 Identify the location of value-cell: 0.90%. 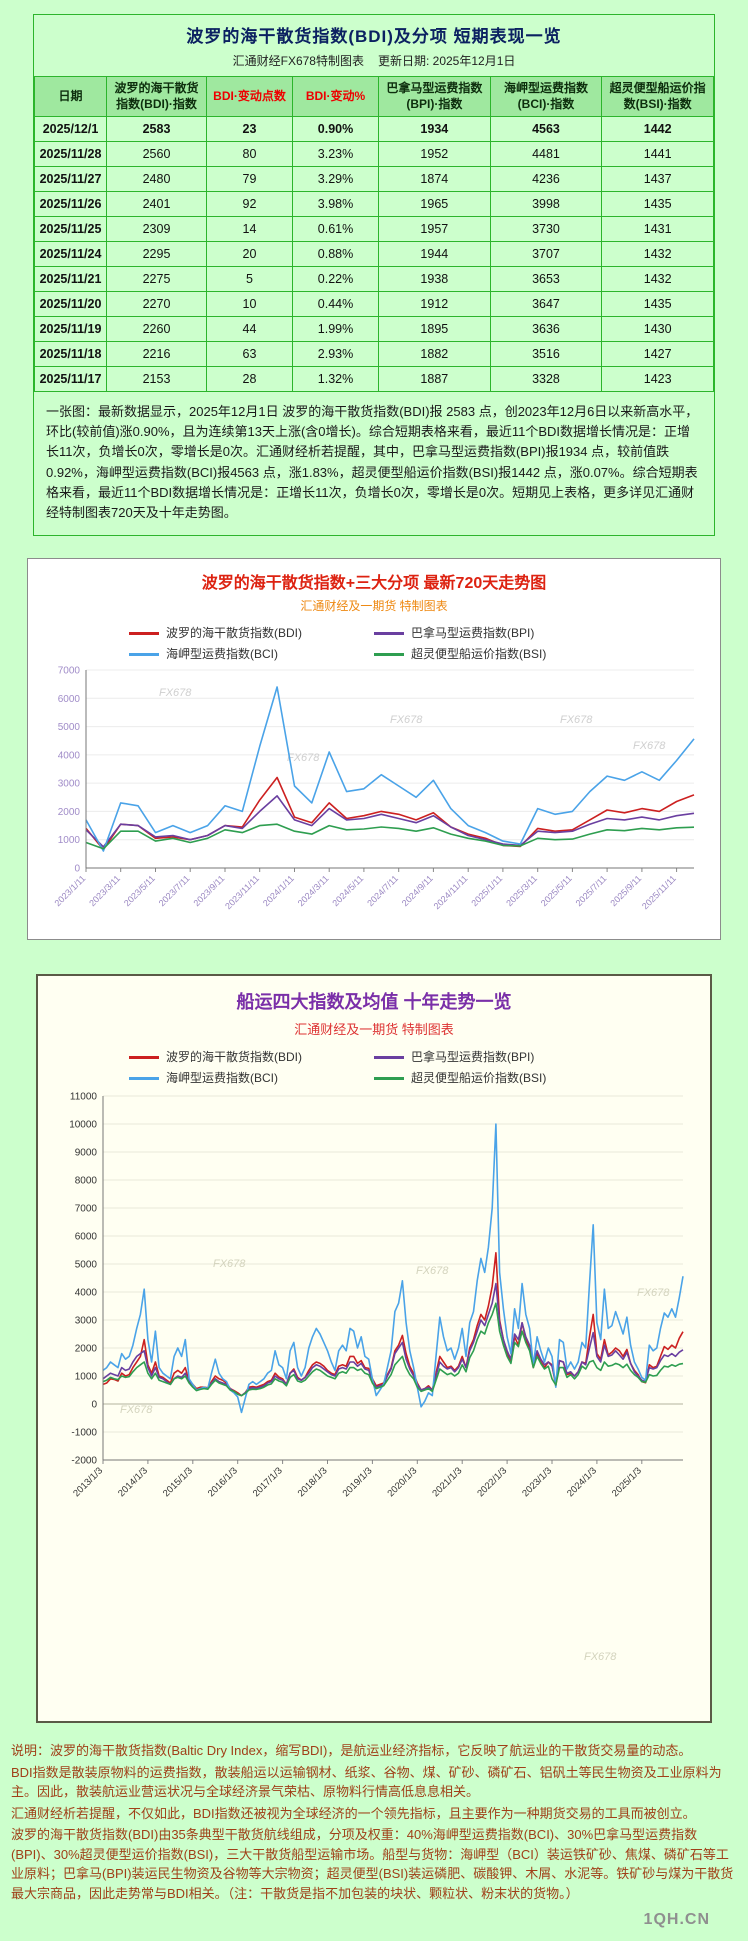
(335, 129).